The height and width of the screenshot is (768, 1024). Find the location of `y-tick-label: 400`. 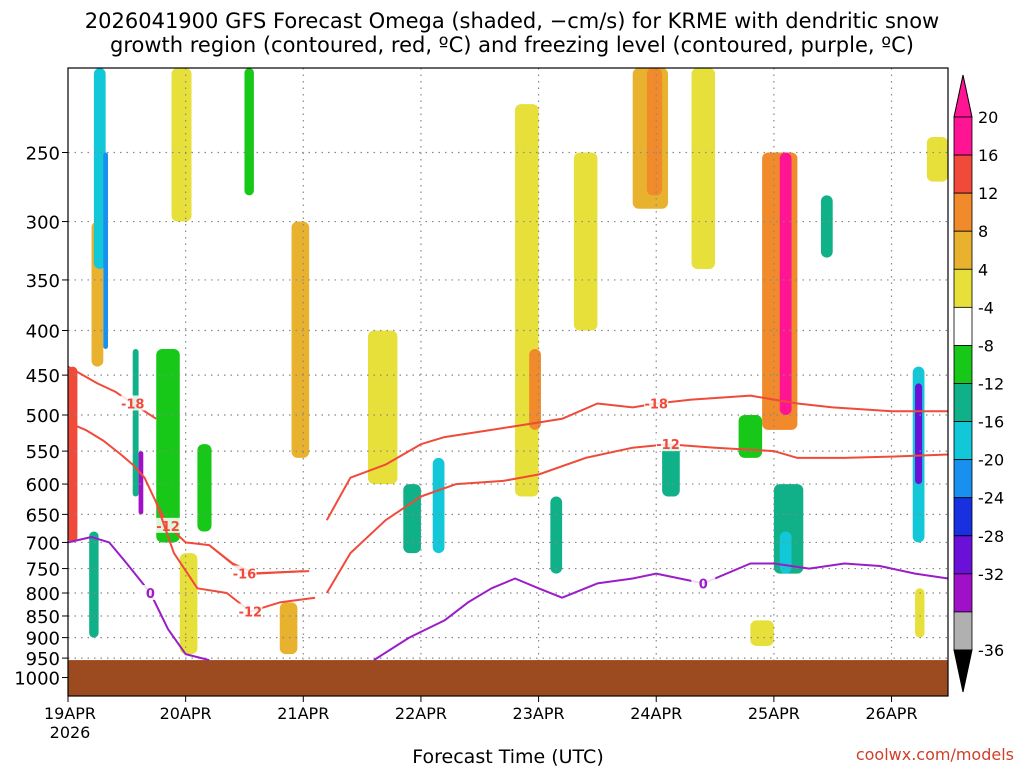

y-tick-label: 400 is located at coordinates (43, 332).